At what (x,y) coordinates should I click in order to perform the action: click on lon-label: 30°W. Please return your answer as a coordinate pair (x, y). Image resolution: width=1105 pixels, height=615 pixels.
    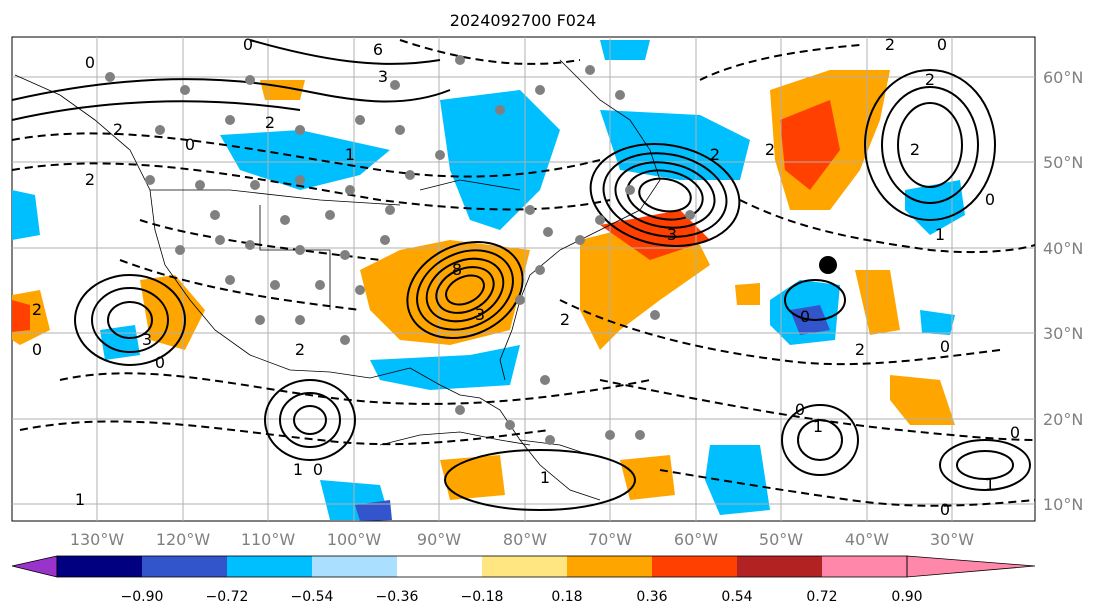
    Looking at the image, I should click on (952, 539).